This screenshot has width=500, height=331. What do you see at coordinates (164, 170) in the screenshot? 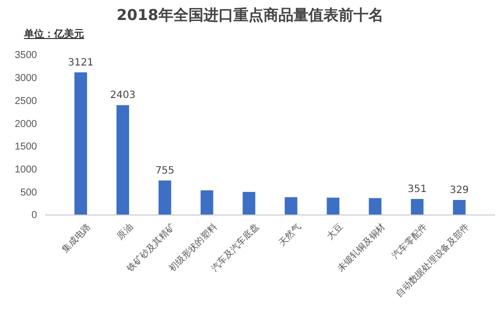
I see `data-label: 755` at bounding box center [164, 170].